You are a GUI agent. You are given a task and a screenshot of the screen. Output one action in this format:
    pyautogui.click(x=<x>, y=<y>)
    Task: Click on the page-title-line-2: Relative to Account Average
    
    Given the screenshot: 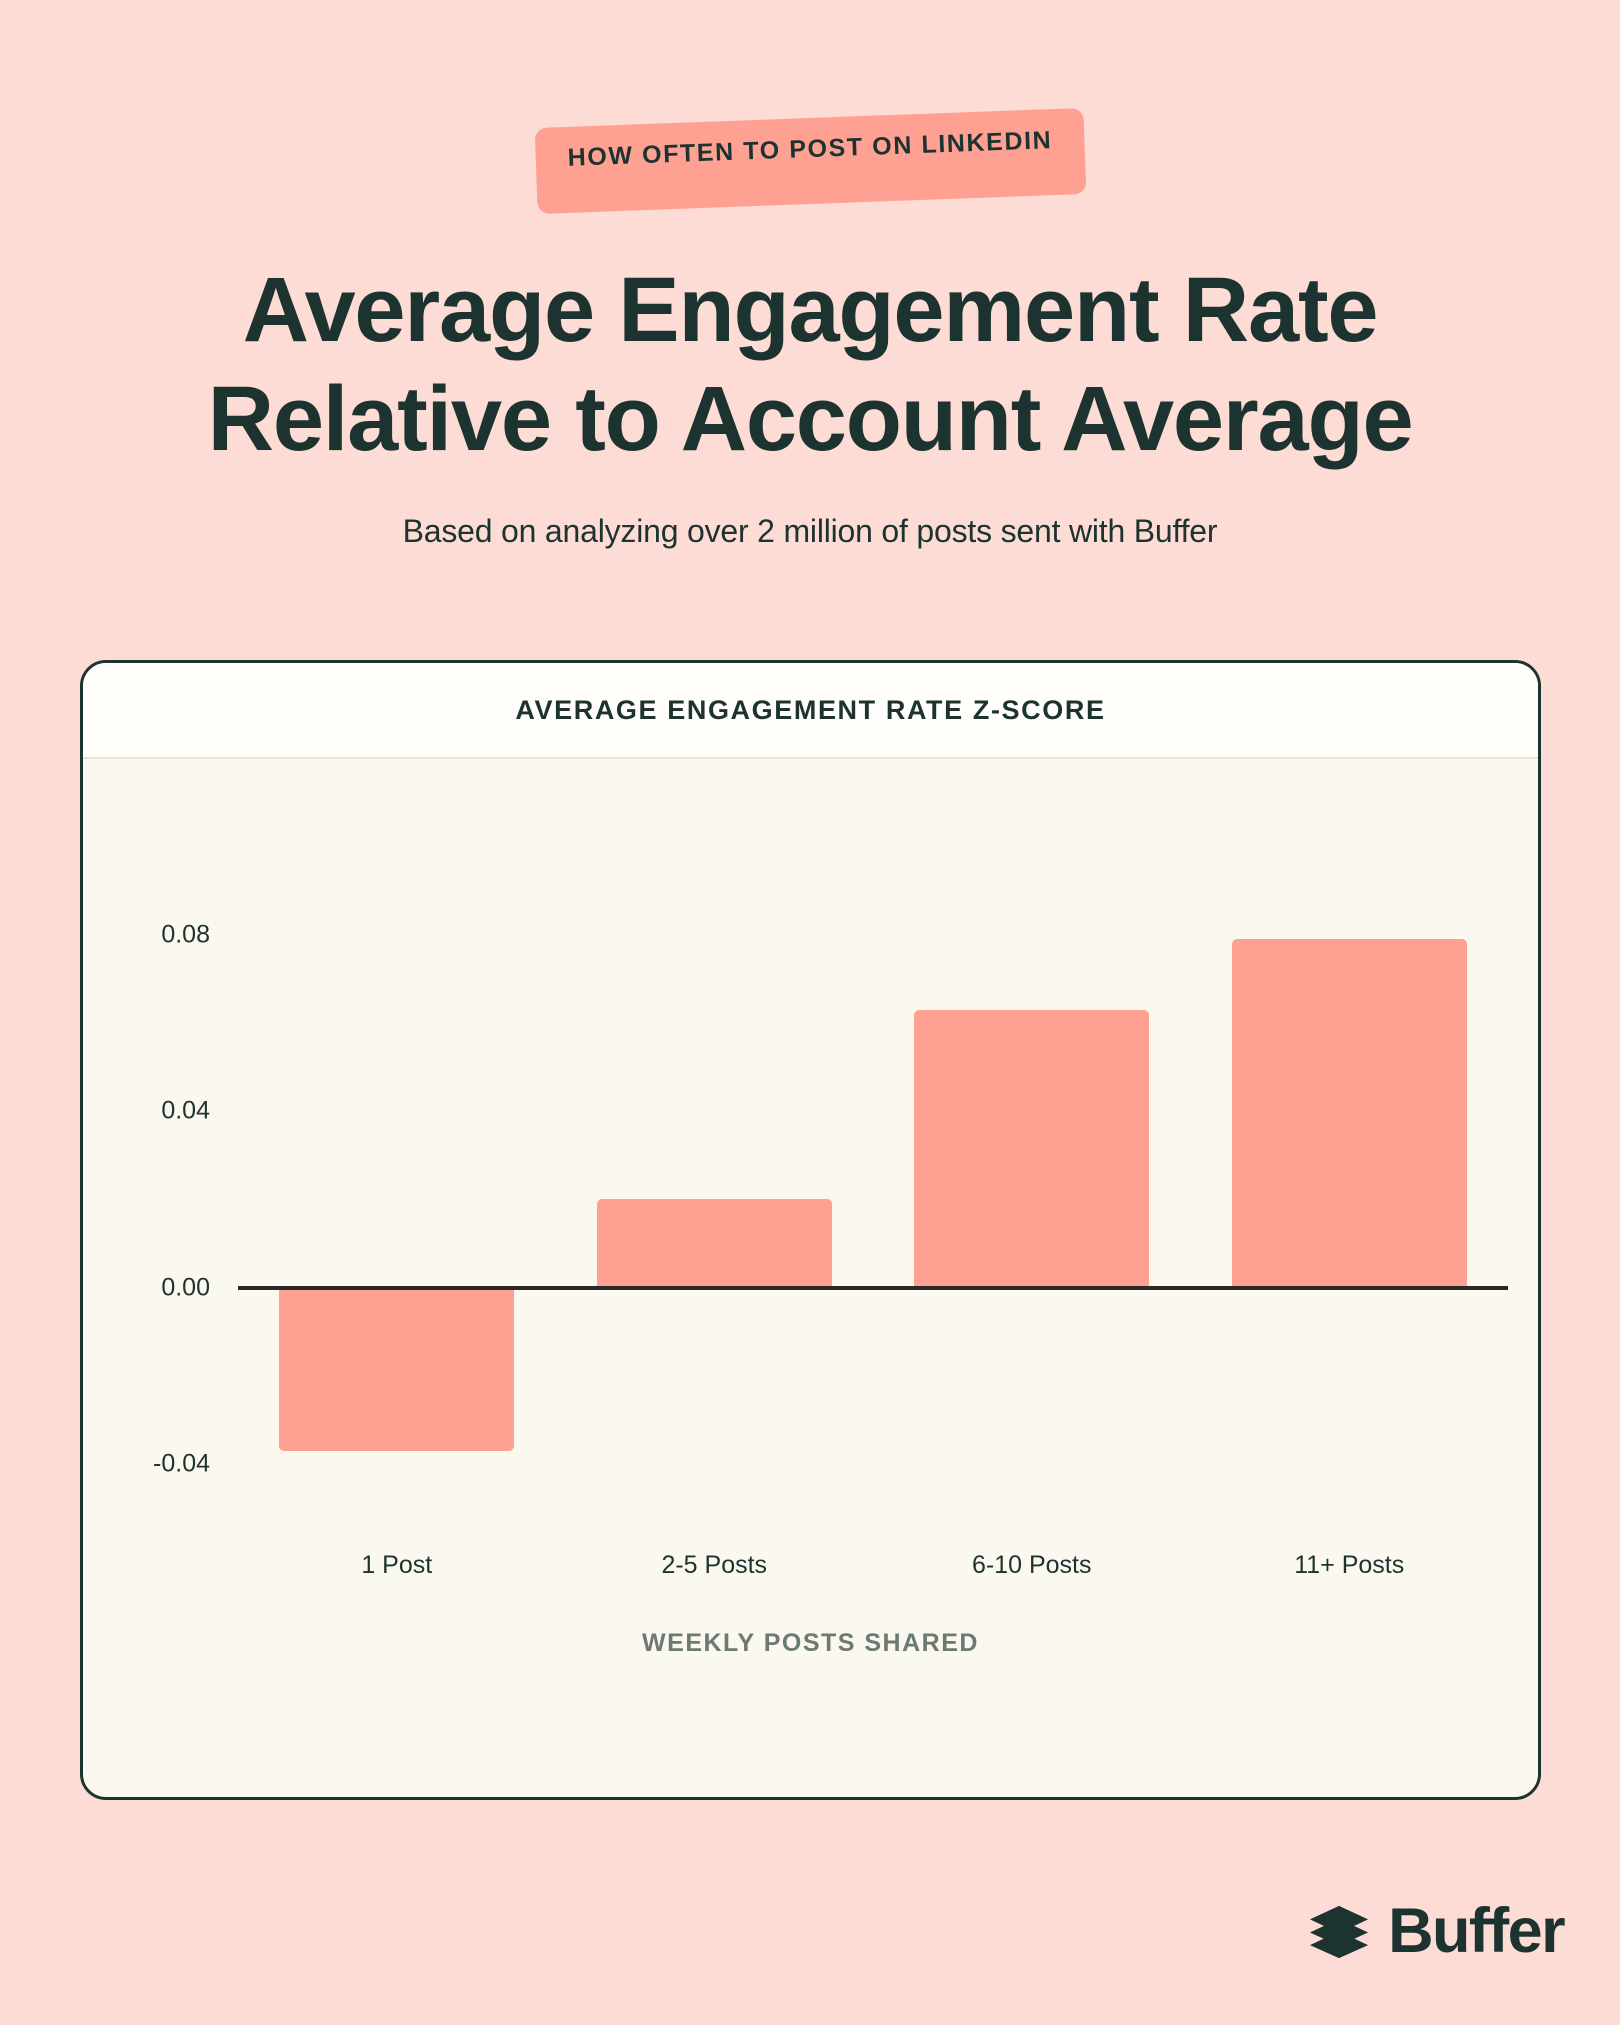 What is the action you would take?
    pyautogui.click(x=810, y=418)
    